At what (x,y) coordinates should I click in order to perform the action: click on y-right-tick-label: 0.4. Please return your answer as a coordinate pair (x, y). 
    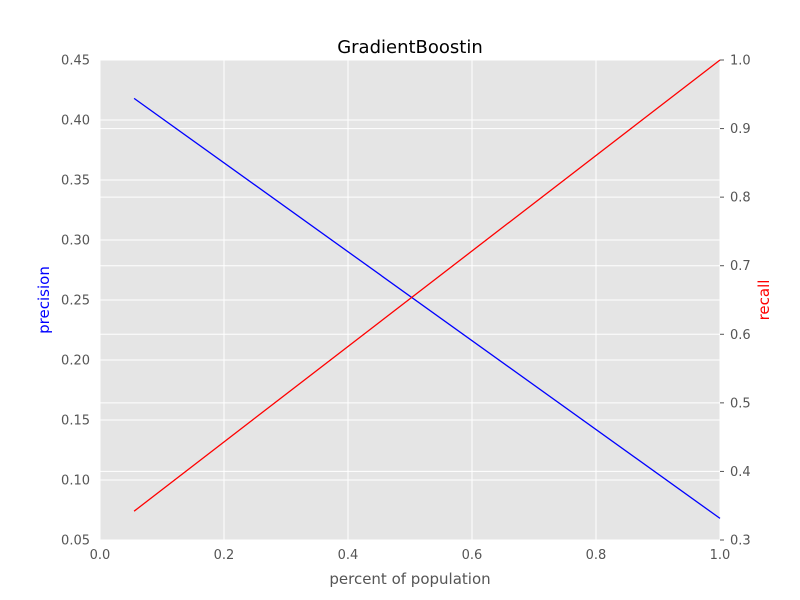
    Looking at the image, I should click on (740, 472).